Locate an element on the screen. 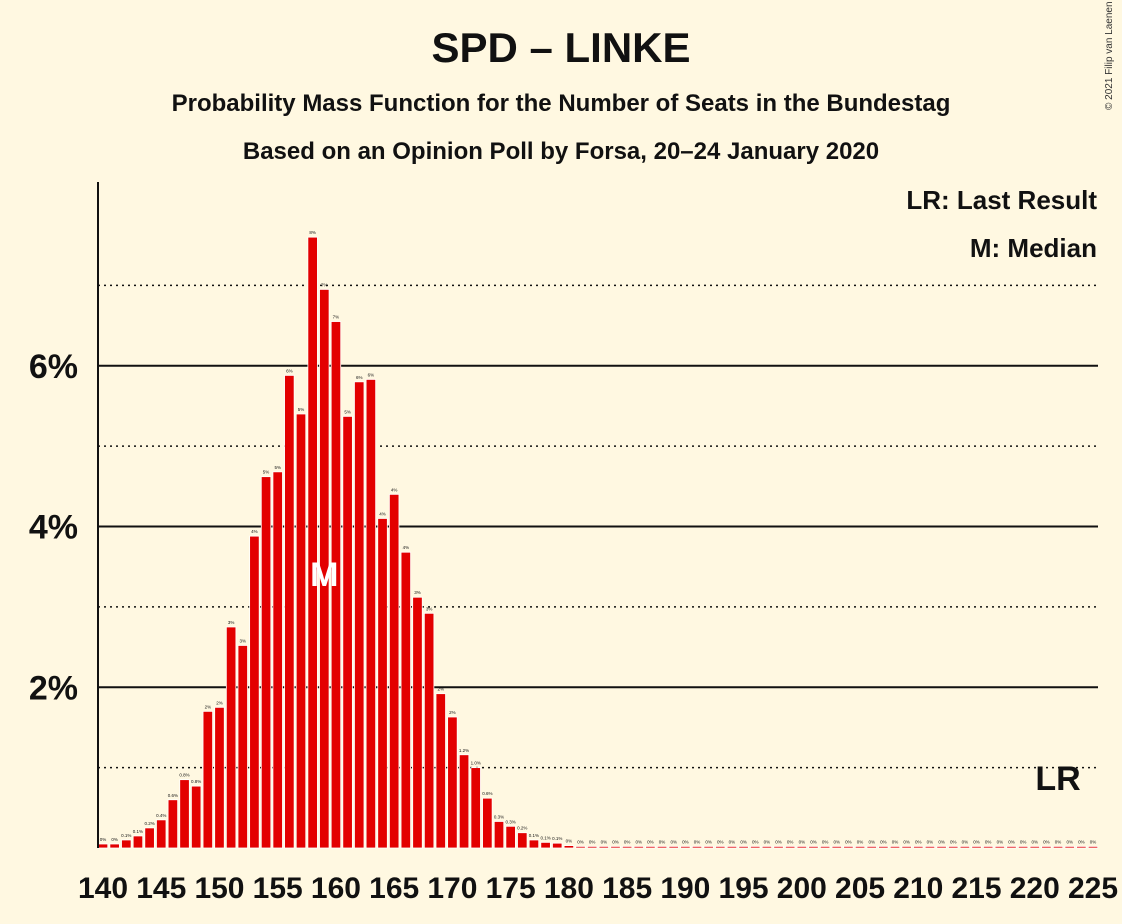  data-label-seat-162: 6% is located at coordinates (359, 377).